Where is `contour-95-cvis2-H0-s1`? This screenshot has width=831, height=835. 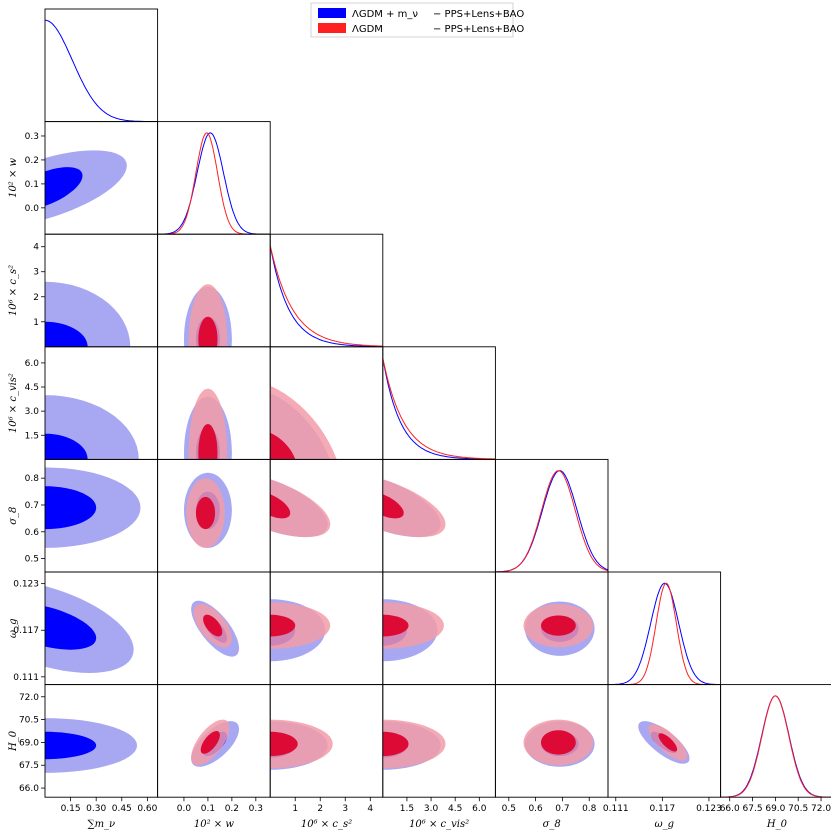 contour-95-cvis2-H0-s1 is located at coordinates (414, 744).